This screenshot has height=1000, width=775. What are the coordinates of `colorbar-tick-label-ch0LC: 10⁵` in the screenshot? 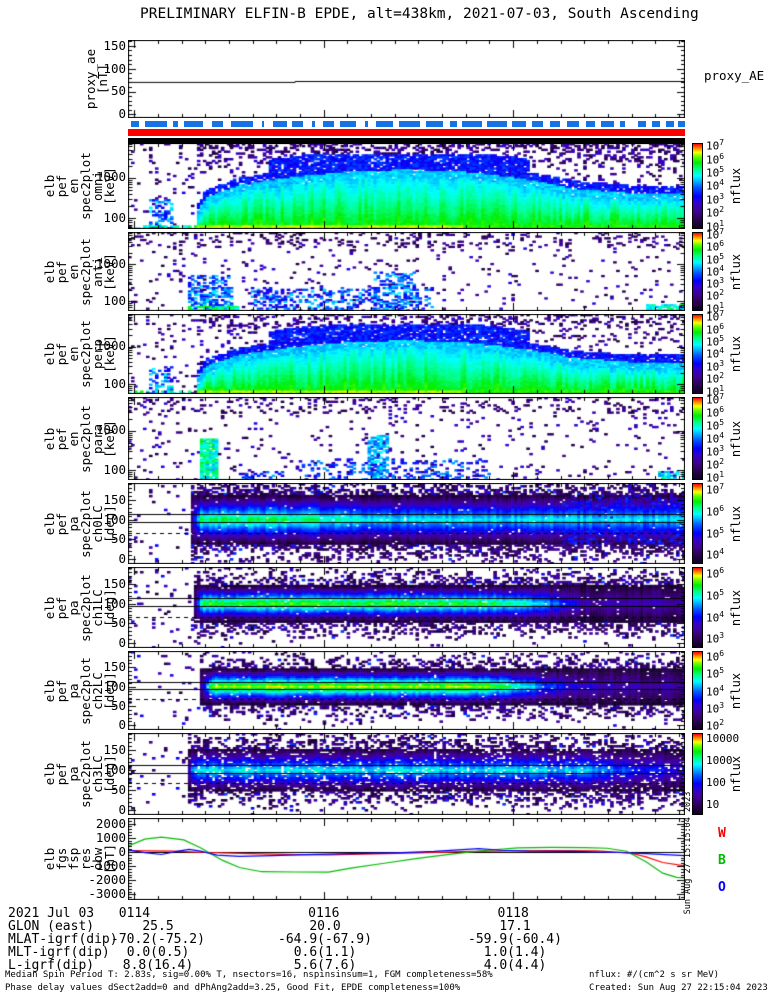 It's located at (715, 533).